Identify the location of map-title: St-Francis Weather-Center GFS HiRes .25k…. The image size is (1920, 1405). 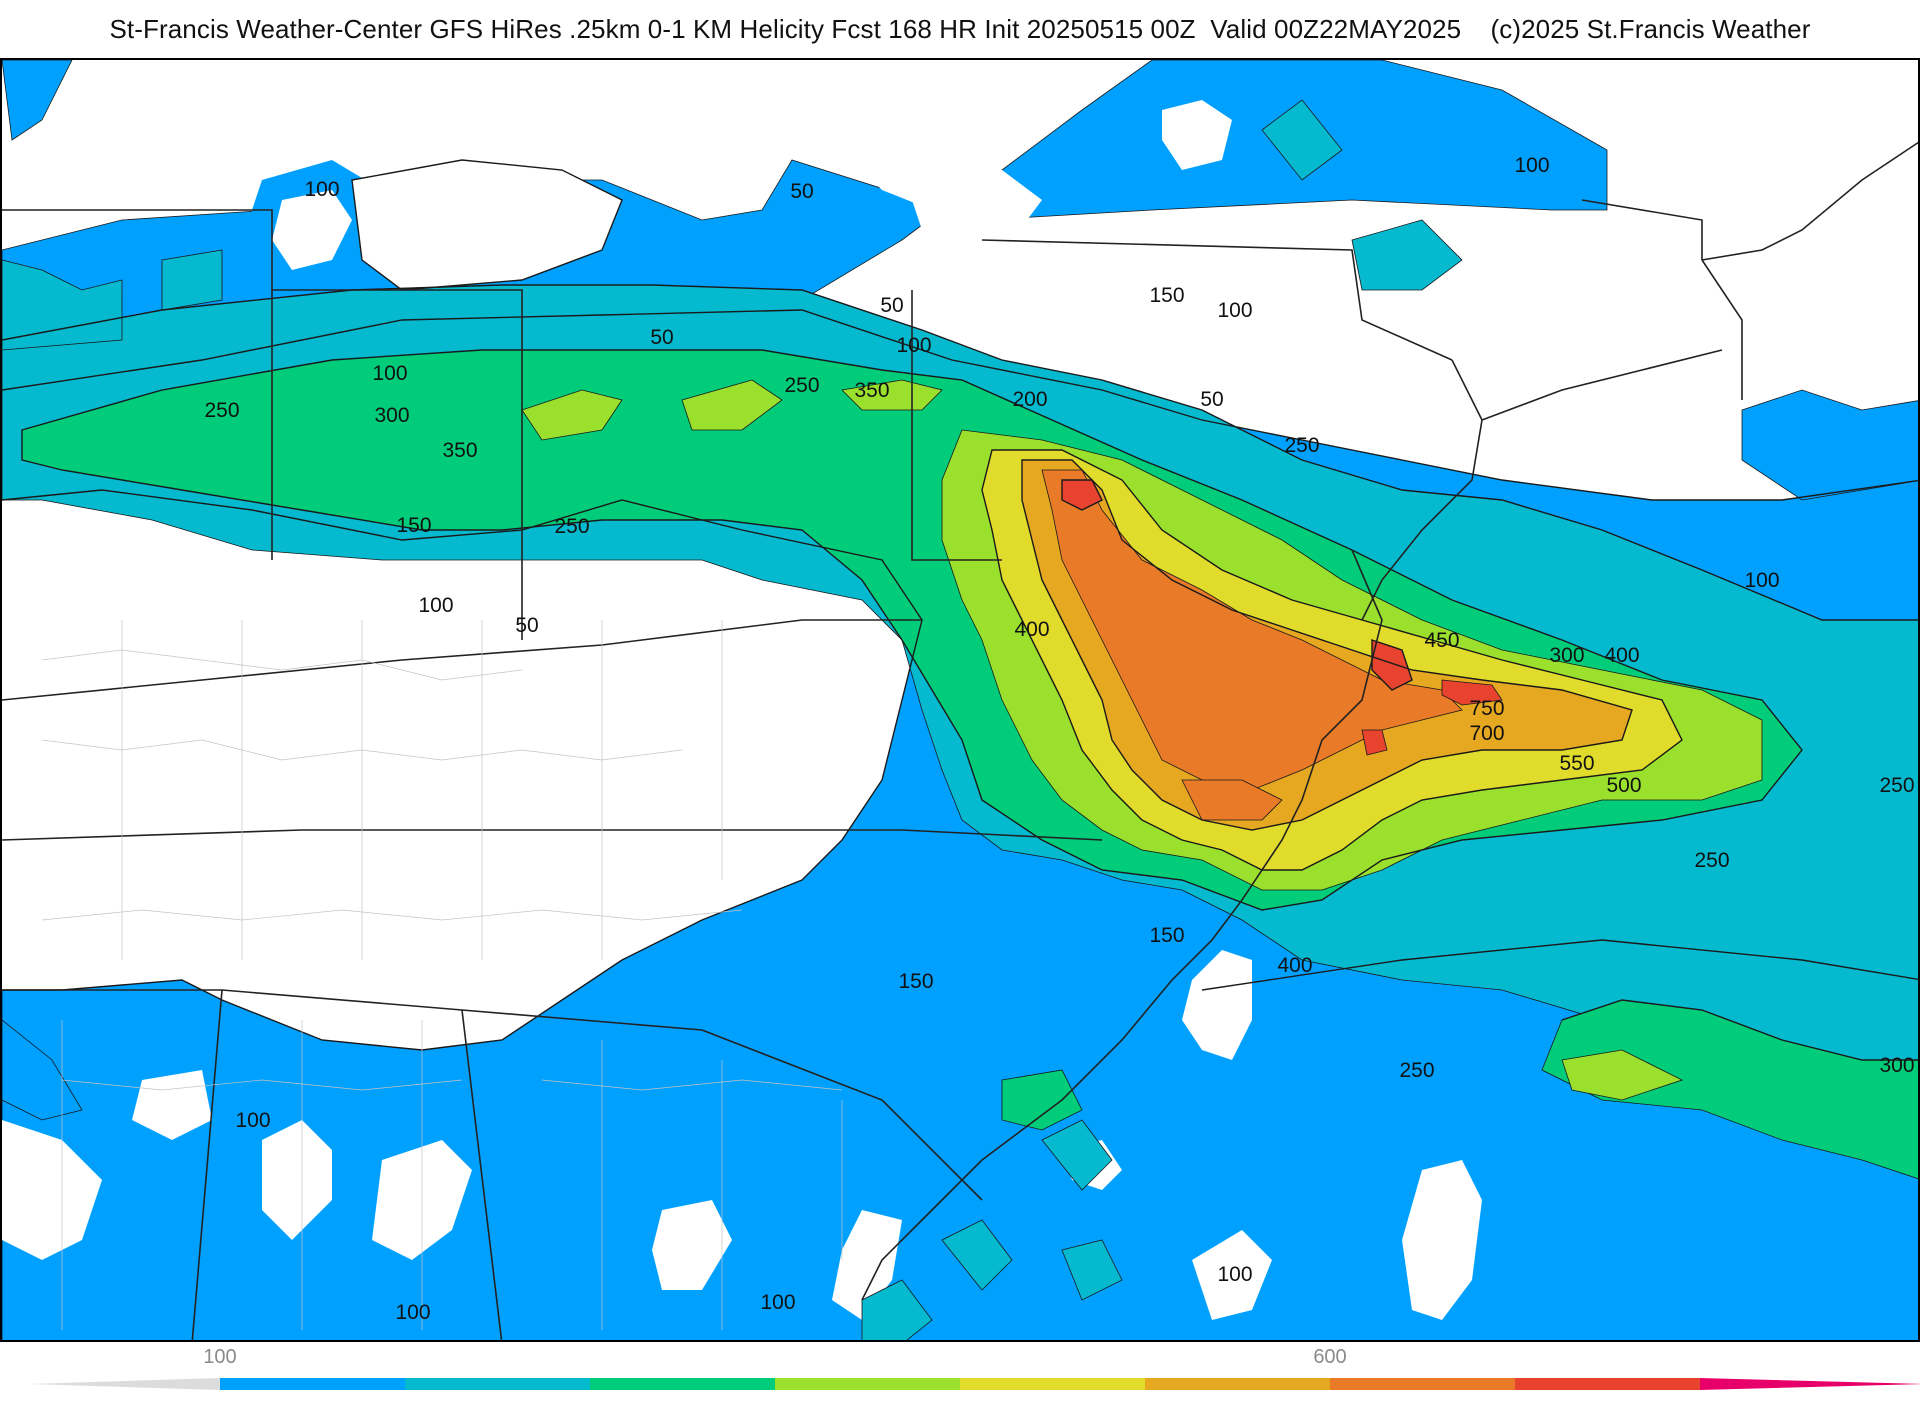
(960, 29).